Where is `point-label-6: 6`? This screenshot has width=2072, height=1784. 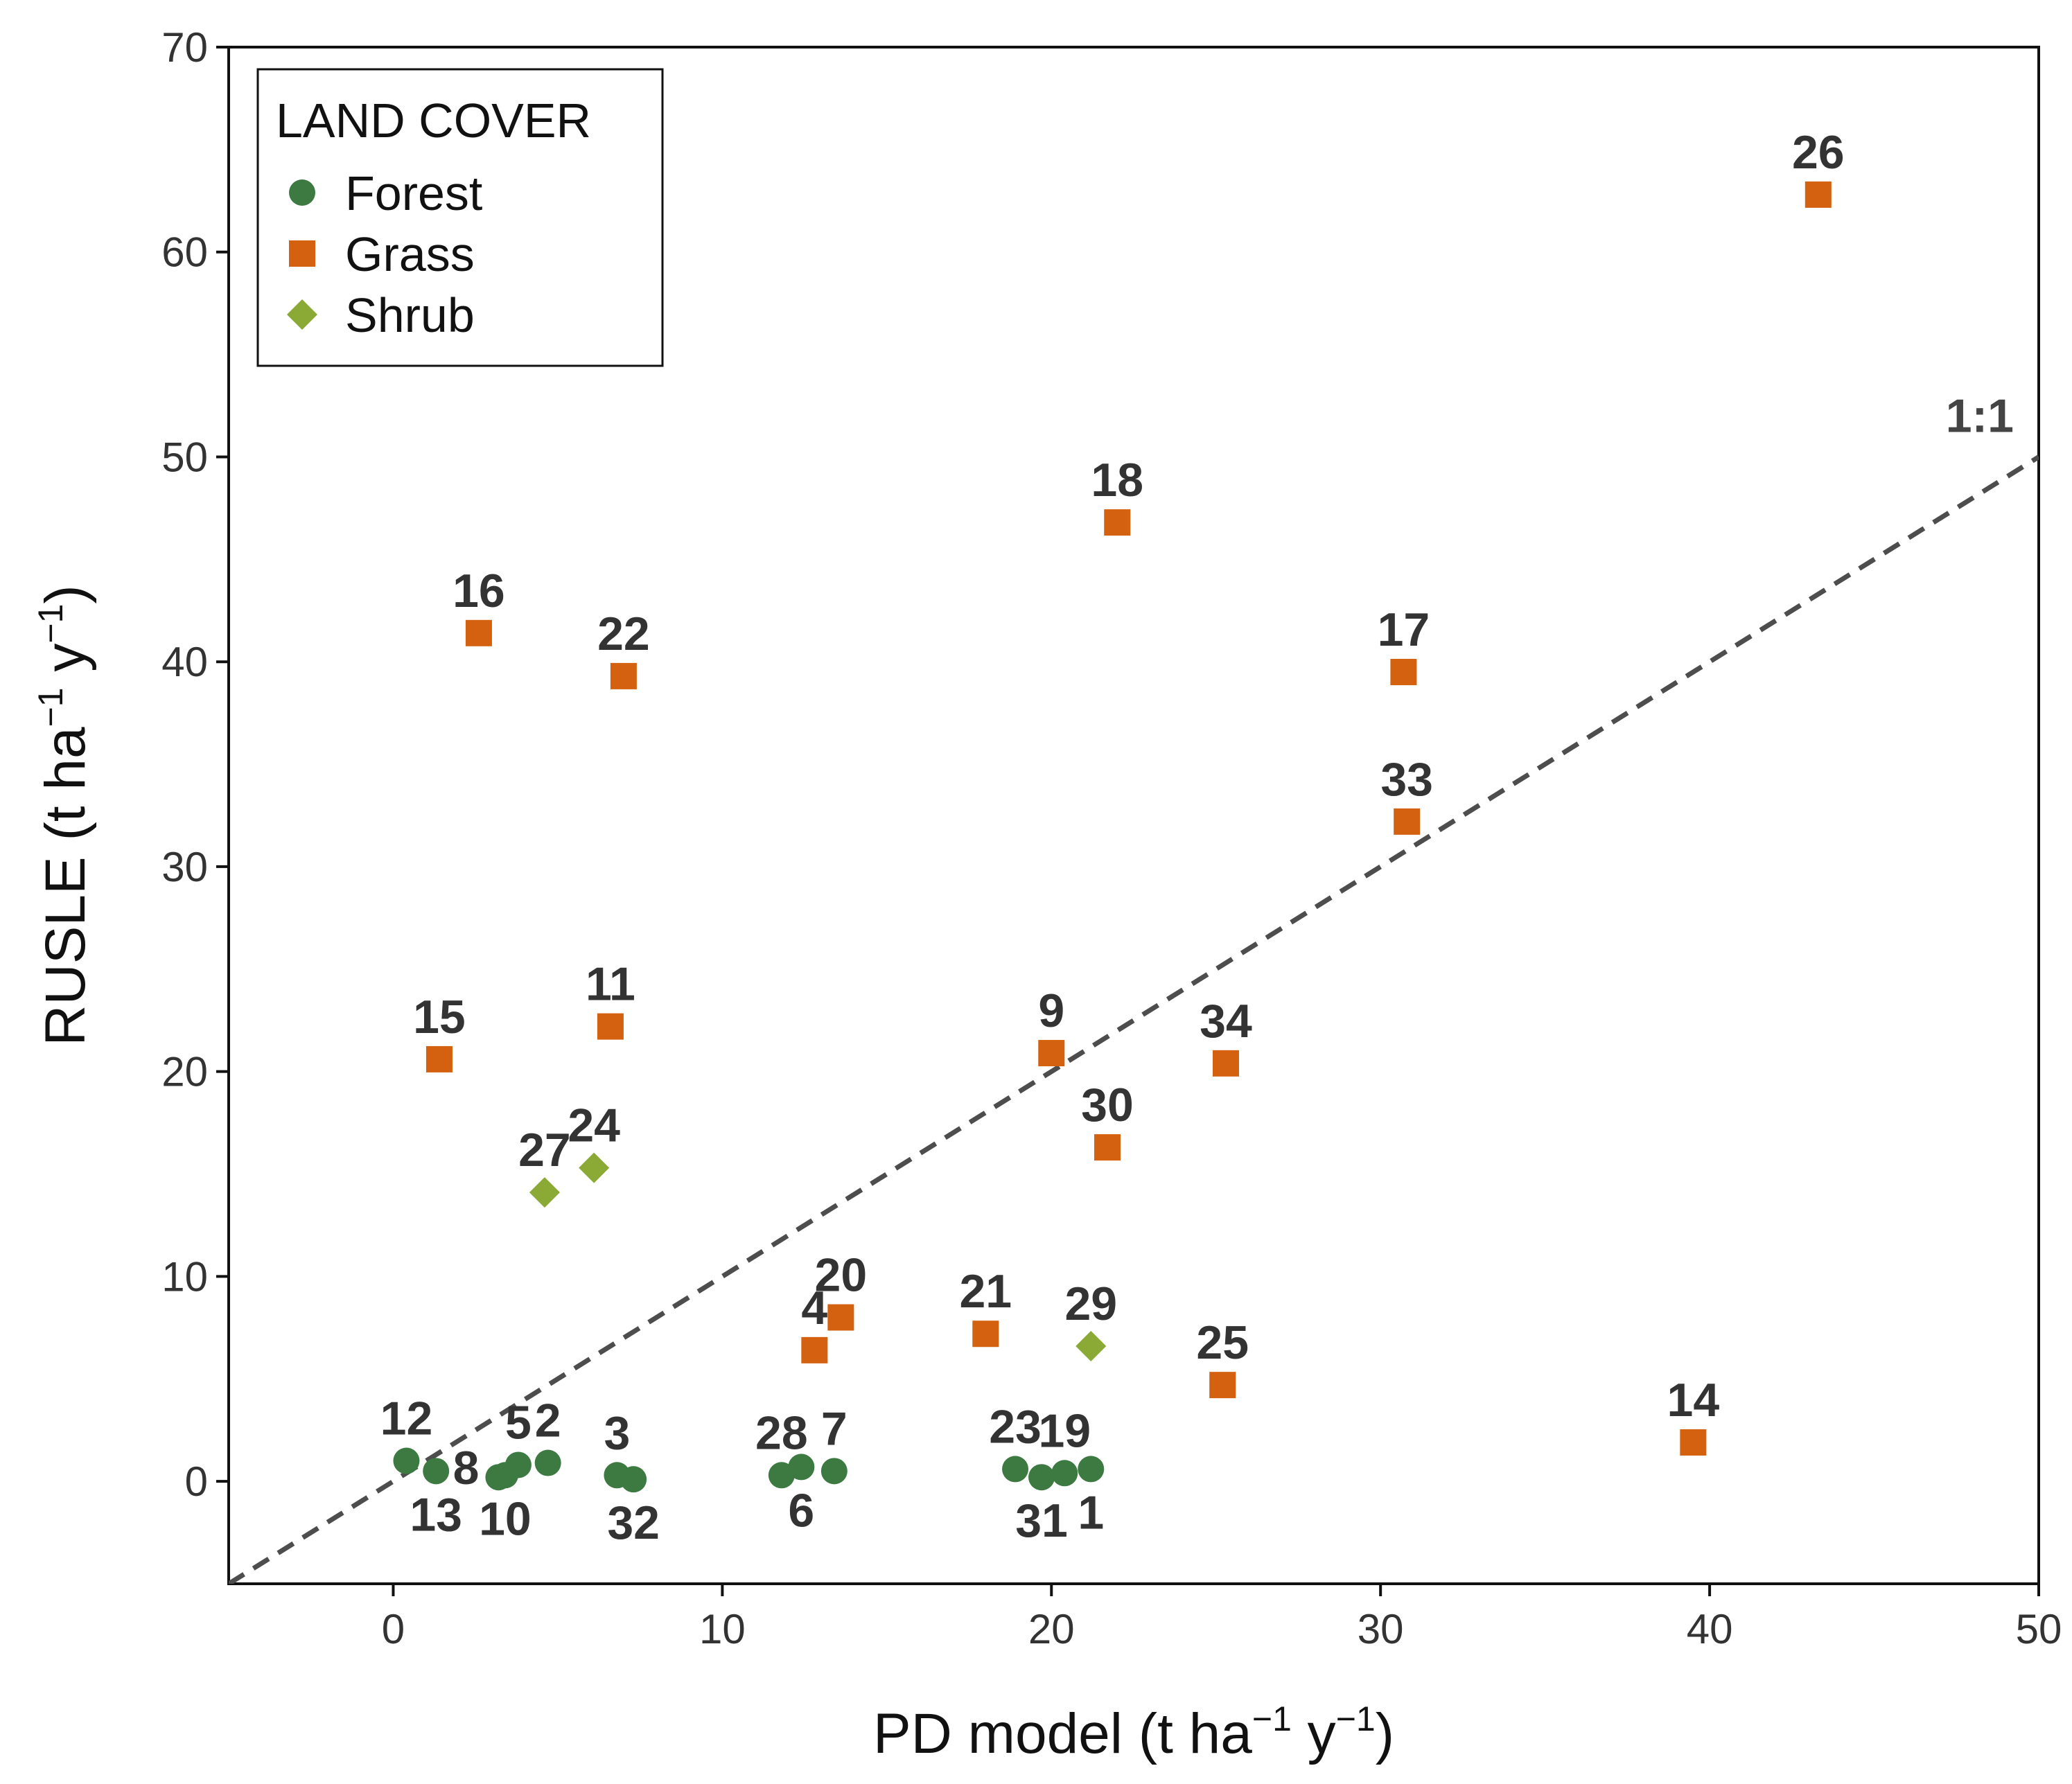 point-label-6: 6 is located at coordinates (801, 1510).